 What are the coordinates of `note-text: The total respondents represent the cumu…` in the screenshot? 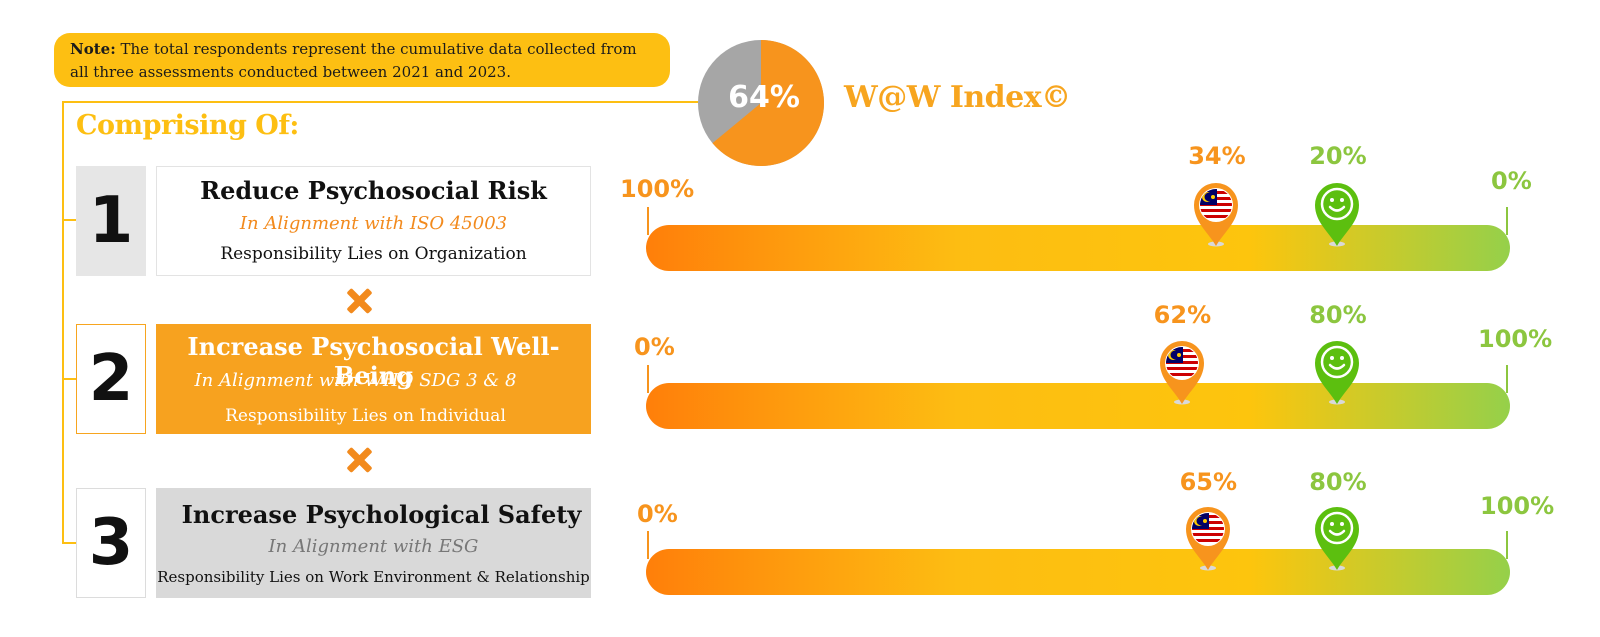 It's located at (353, 60).